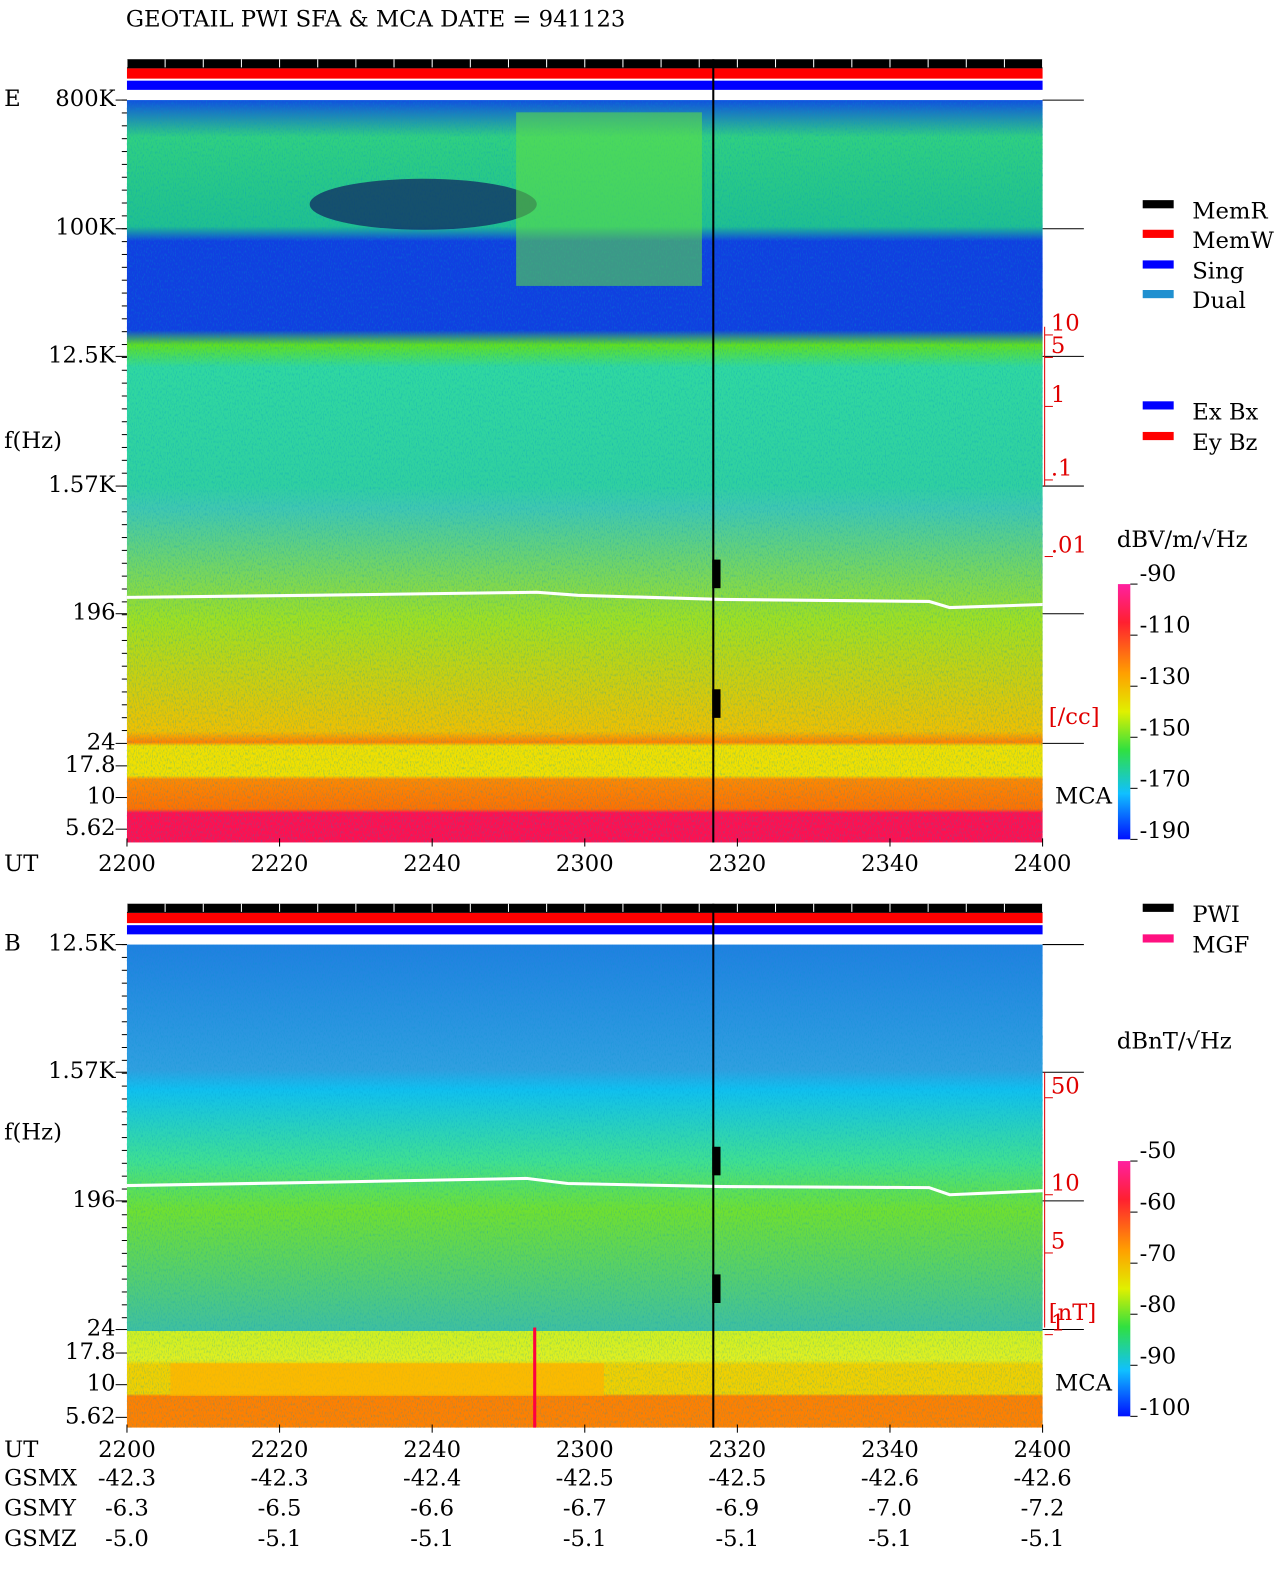 Image resolution: width=1280 pixels, height=1593 pixels. I want to click on legend-label: MemW, so click(1233, 241).